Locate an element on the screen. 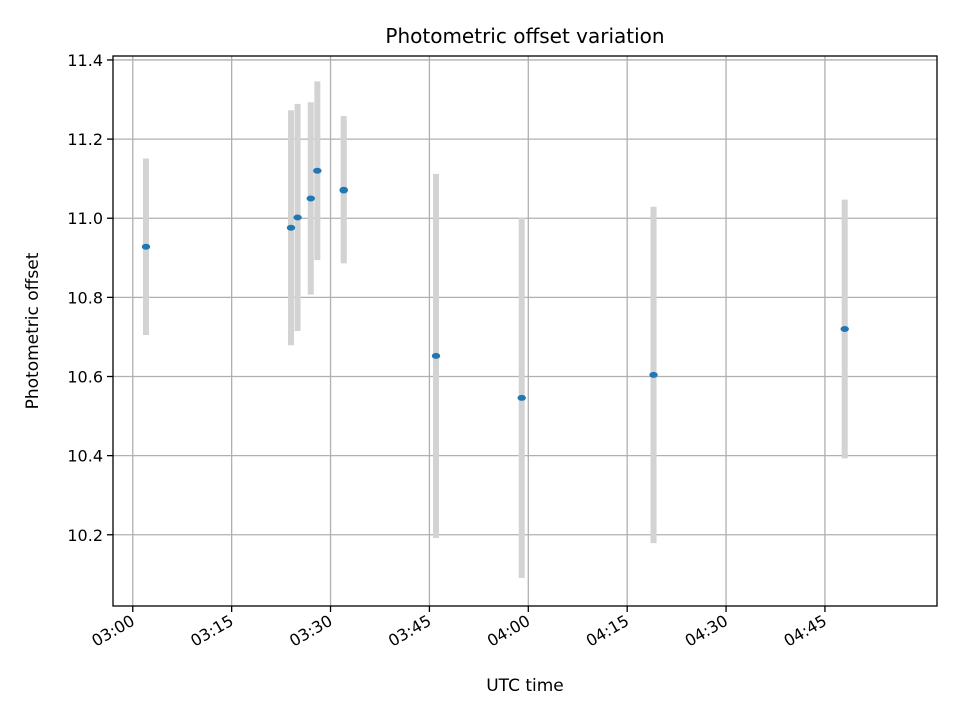 This screenshot has width=960, height=720. y-tick-label: 10.2 is located at coordinates (85, 535).